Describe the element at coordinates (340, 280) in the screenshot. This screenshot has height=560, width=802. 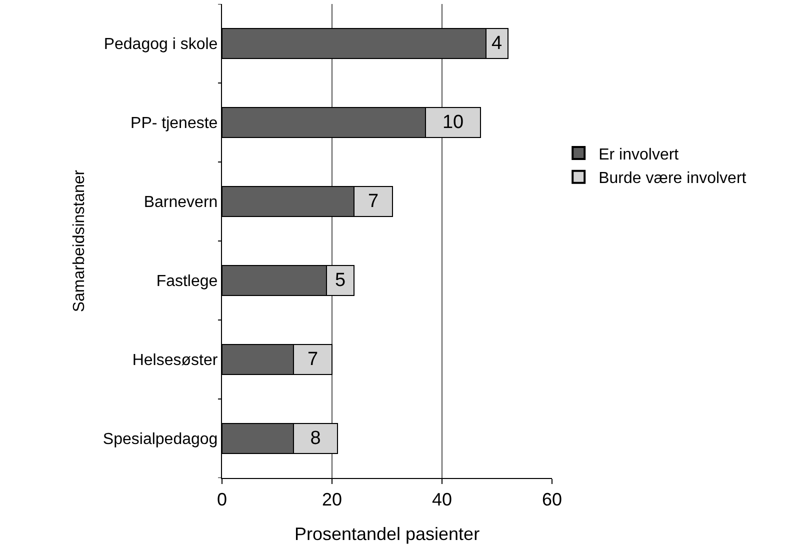
I see `data-label: 5` at that location.